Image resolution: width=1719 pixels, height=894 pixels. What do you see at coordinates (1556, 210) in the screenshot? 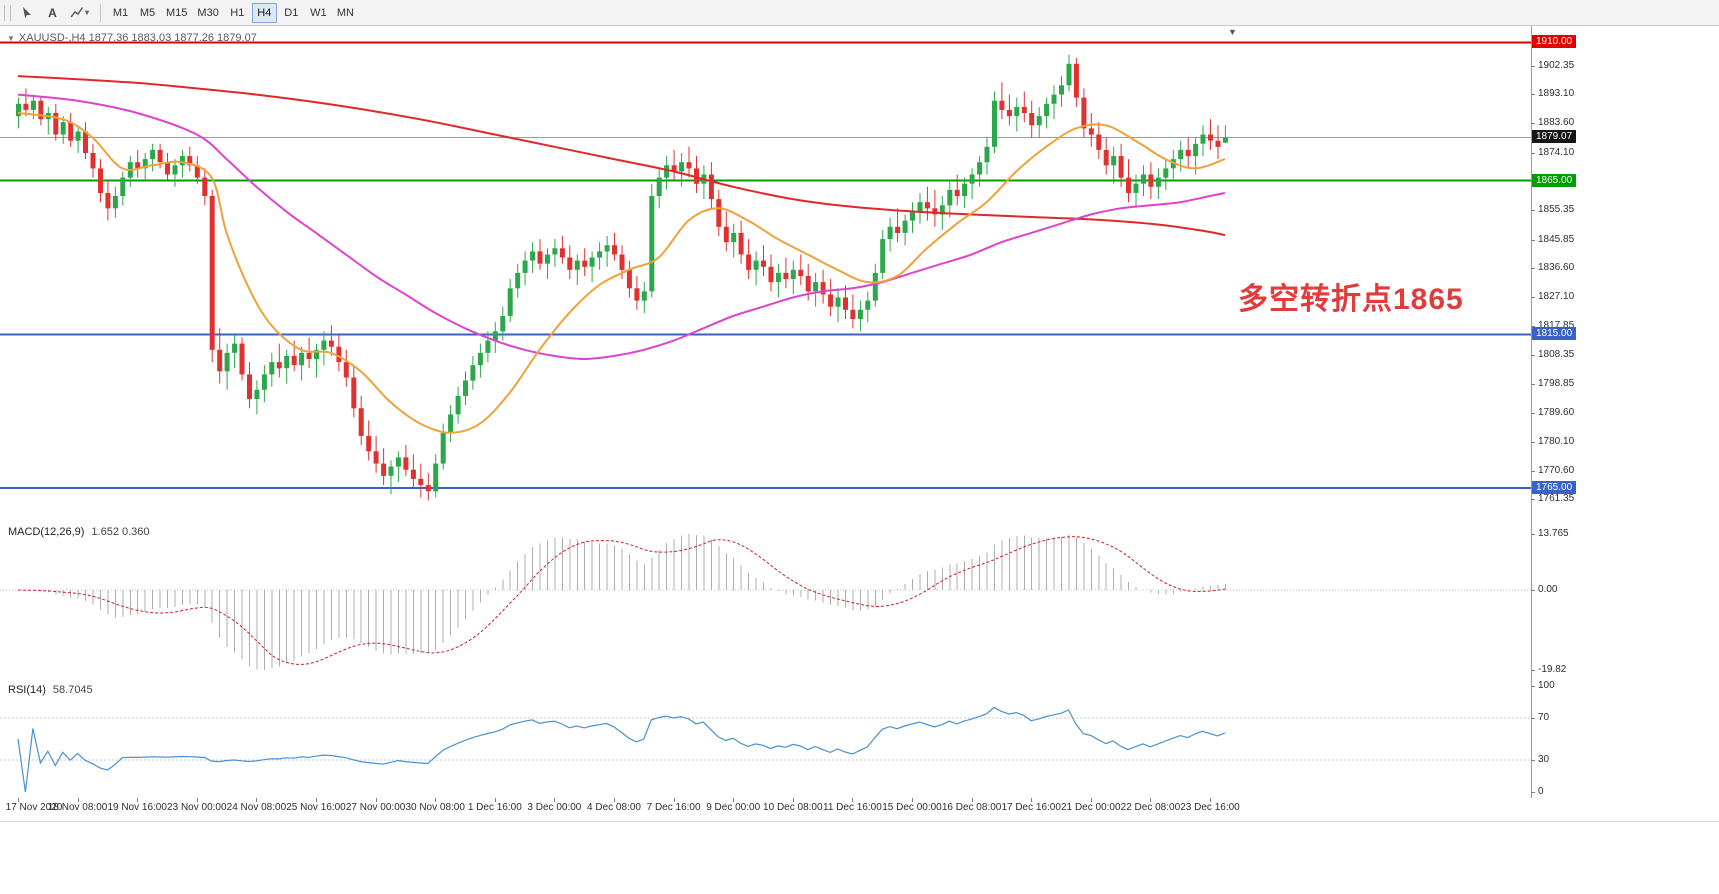
I see `price-axis-label: 1855.35` at bounding box center [1556, 210].